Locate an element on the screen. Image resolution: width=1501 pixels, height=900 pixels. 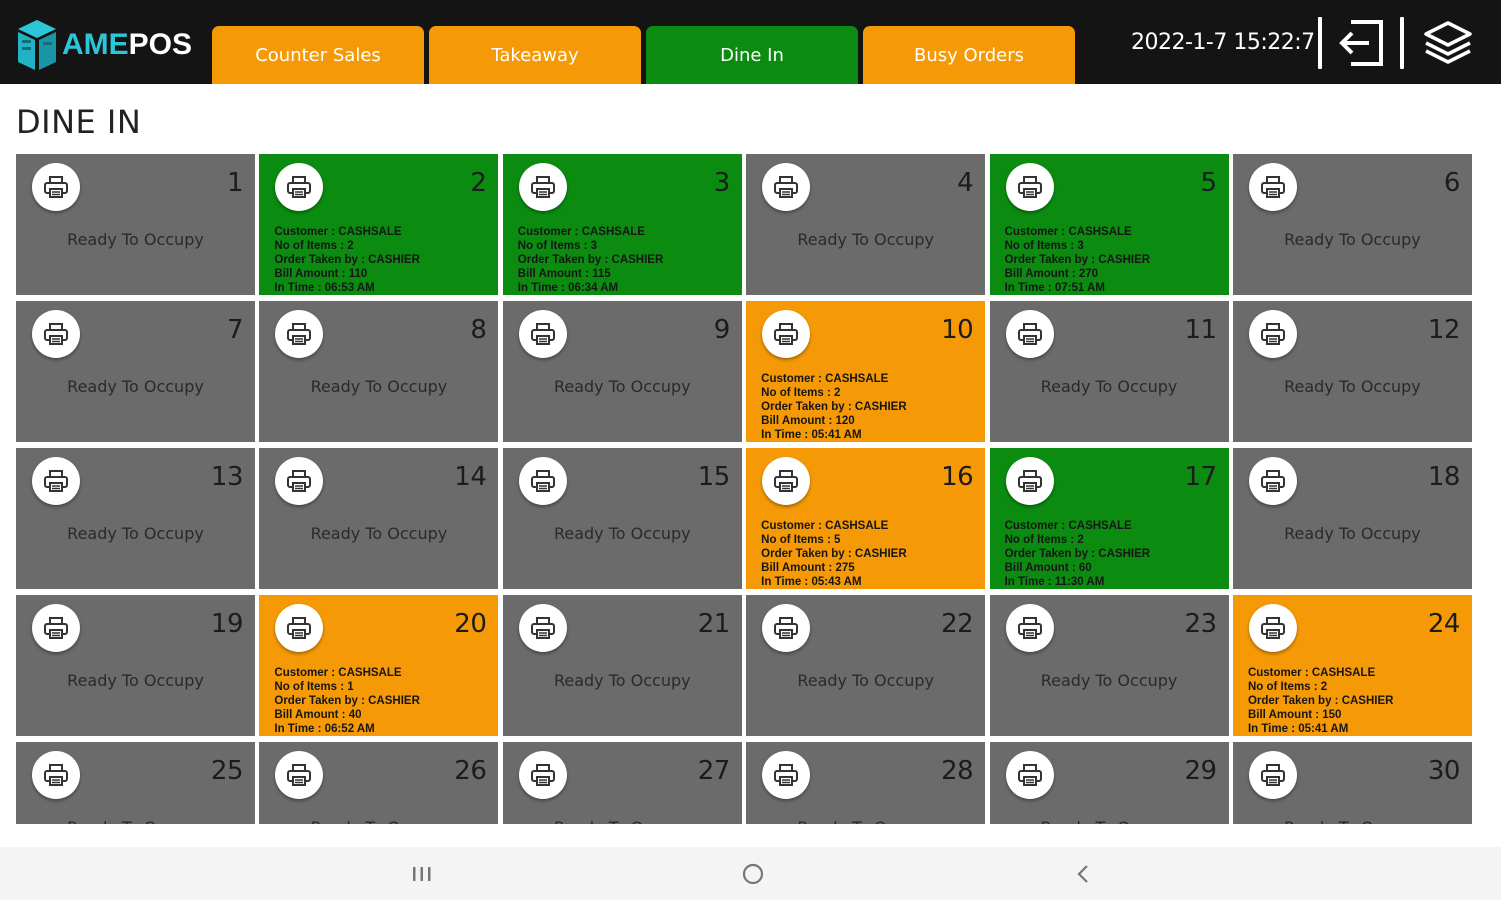
back-icon is located at coordinates (1083, 874).